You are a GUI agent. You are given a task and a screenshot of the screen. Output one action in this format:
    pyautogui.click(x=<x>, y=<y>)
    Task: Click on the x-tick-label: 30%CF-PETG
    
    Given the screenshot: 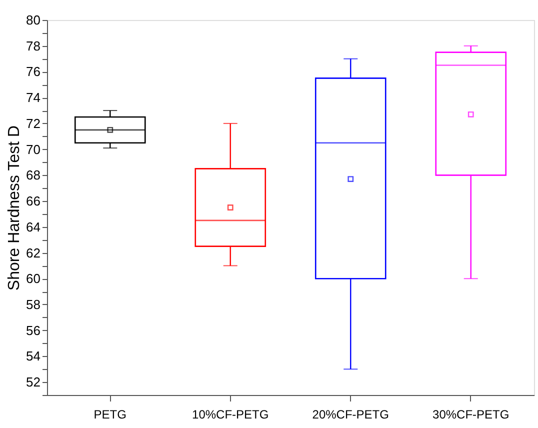 What is the action you would take?
    pyautogui.click(x=471, y=415)
    